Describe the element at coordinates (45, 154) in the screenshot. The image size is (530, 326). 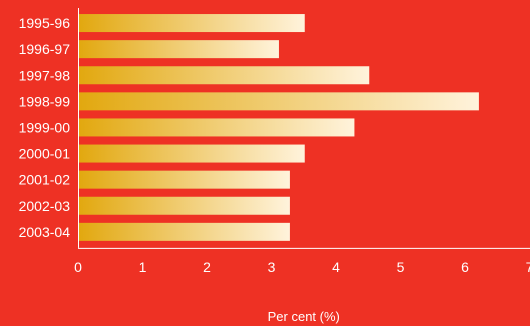
I see `category-label-2000-01: 2000-01` at that location.